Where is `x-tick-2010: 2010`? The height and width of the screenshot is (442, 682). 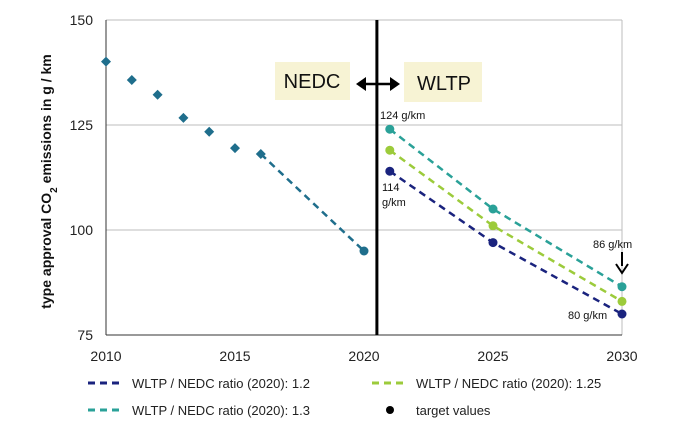
x-tick-2010: 2010 is located at coordinates (105, 356).